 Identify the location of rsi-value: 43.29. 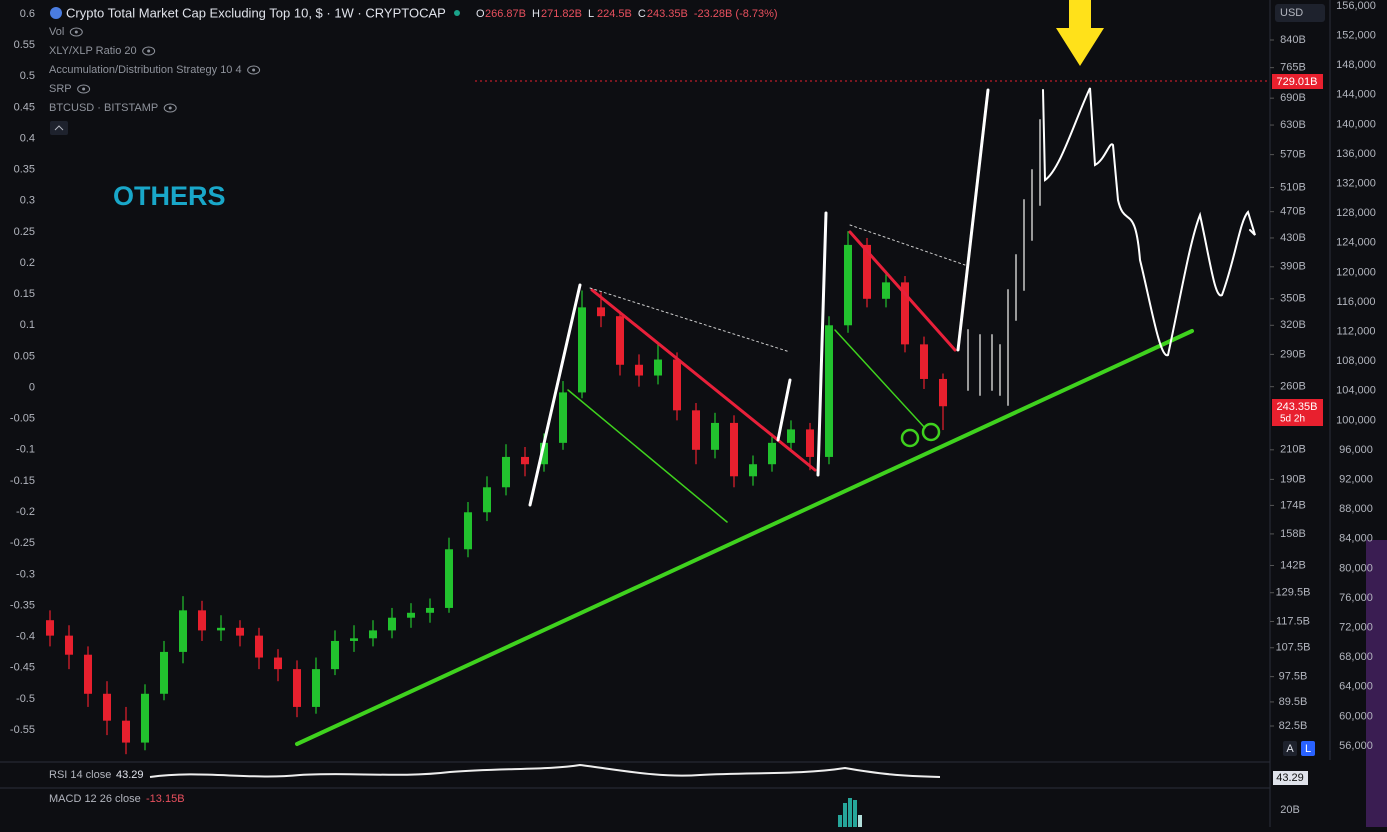
(130, 775).